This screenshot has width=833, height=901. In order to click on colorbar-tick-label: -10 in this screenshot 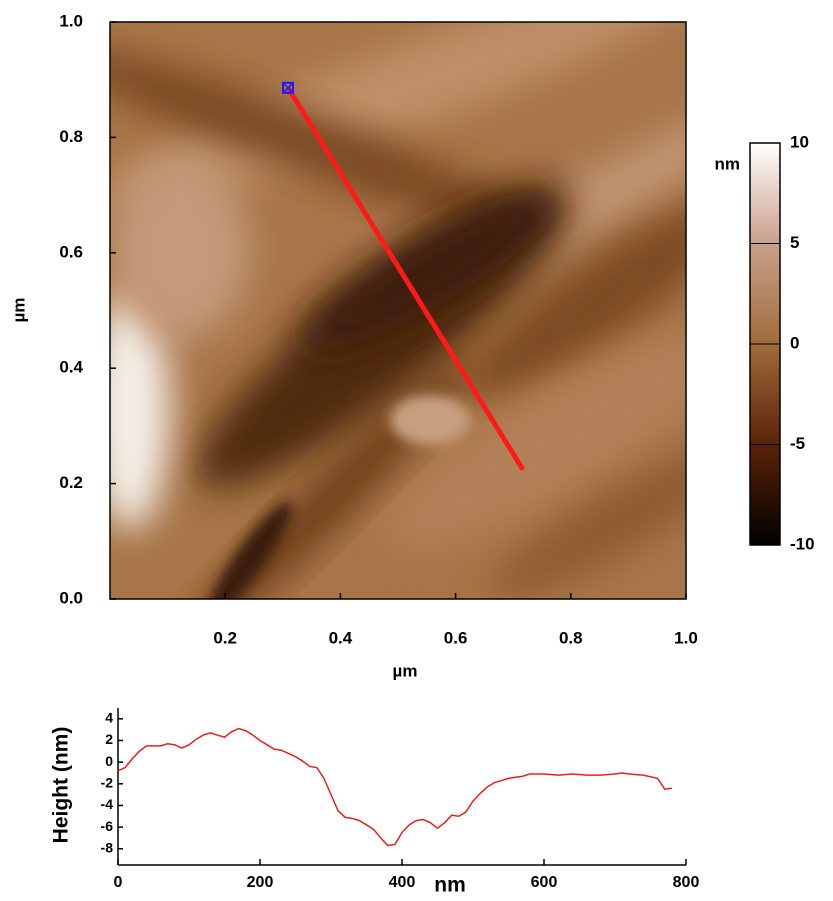, I will do `click(802, 543)`.